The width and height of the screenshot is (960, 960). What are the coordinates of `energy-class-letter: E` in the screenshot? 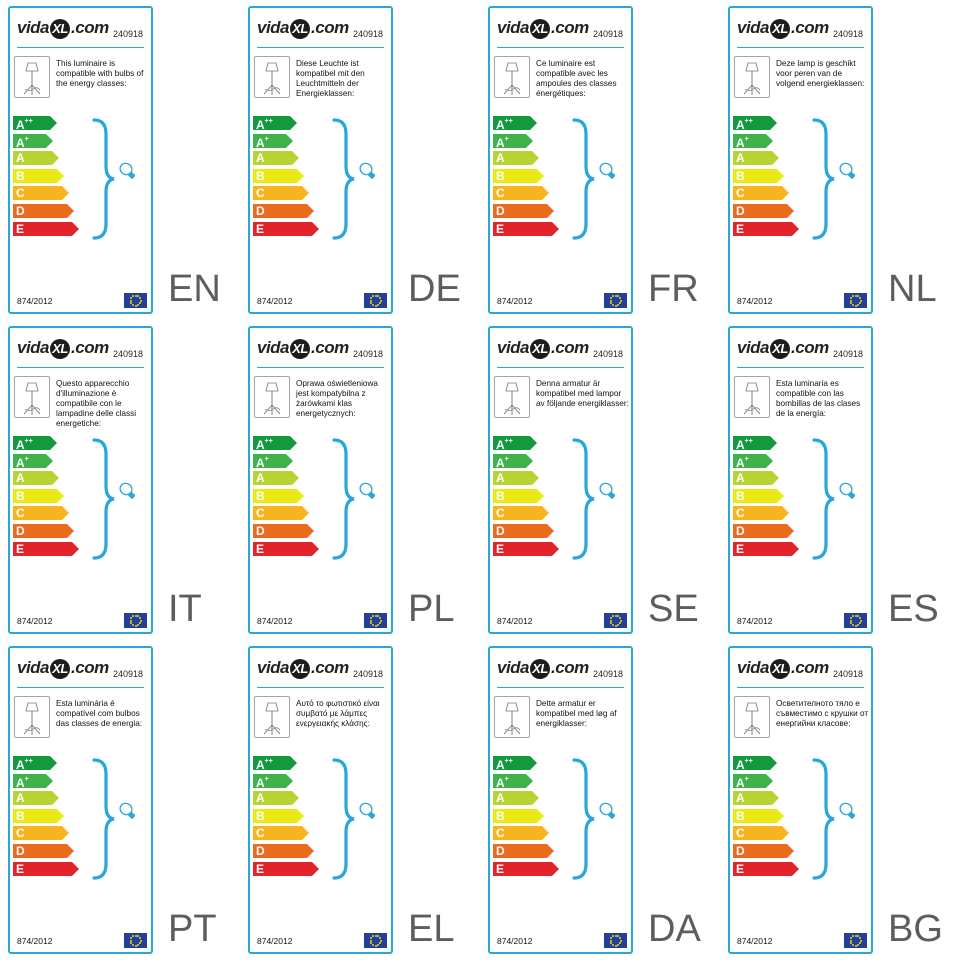 It's located at (20, 228).